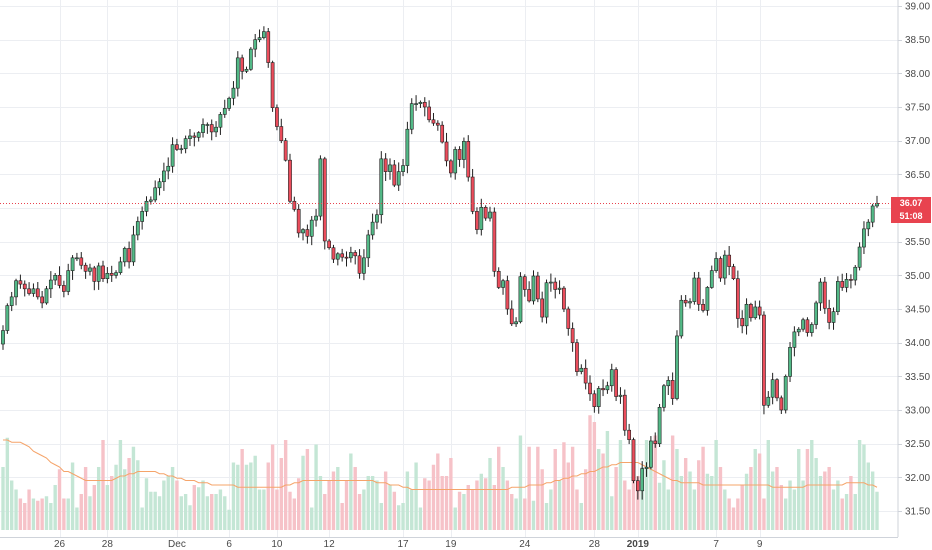 This screenshot has height=550, width=932. I want to click on bar-countdown-label: 51:08, so click(911, 216).